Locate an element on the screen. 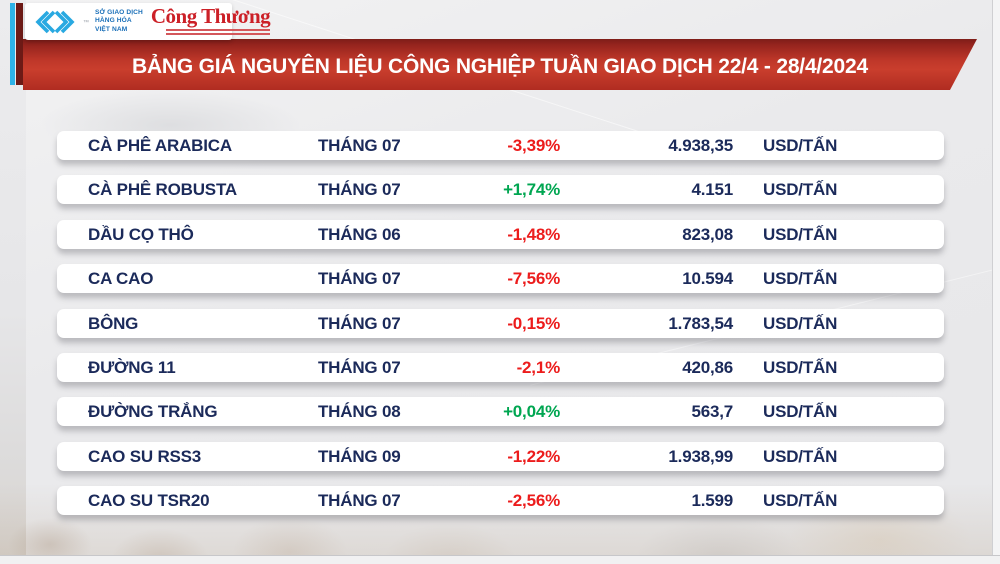 This screenshot has height=564, width=1000. contract-month: THÁNG 09 is located at coordinates (359, 456).